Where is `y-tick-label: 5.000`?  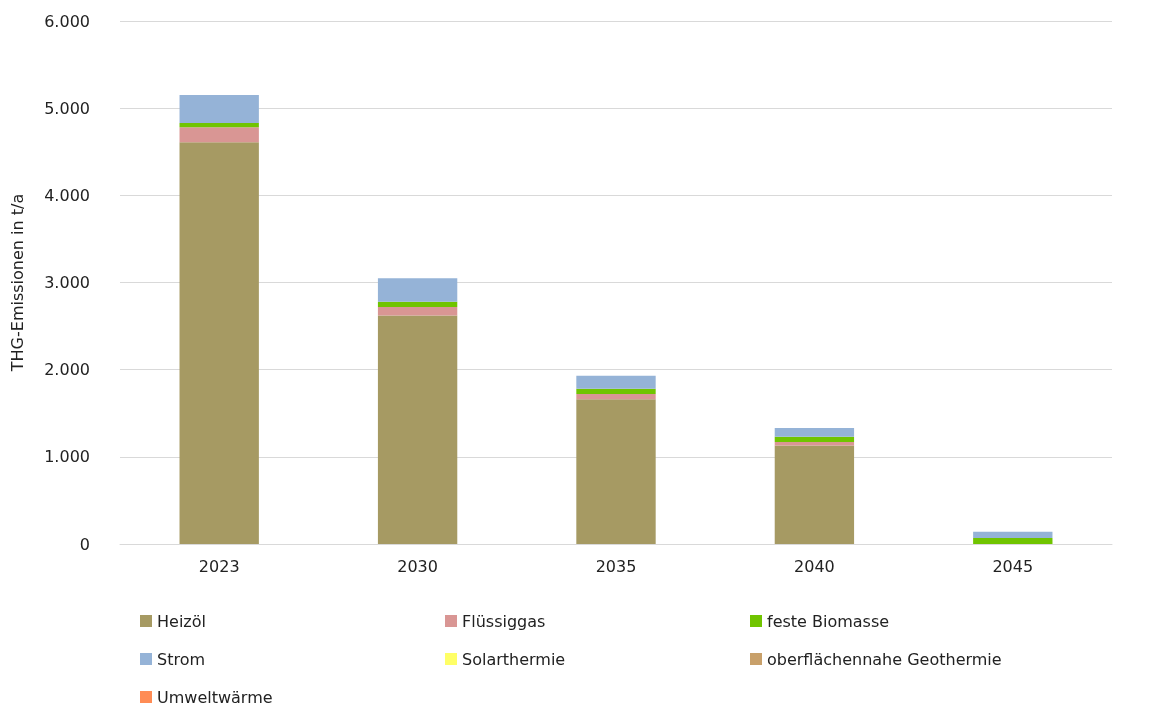
y-tick-label: 5.000 is located at coordinates (67, 108).